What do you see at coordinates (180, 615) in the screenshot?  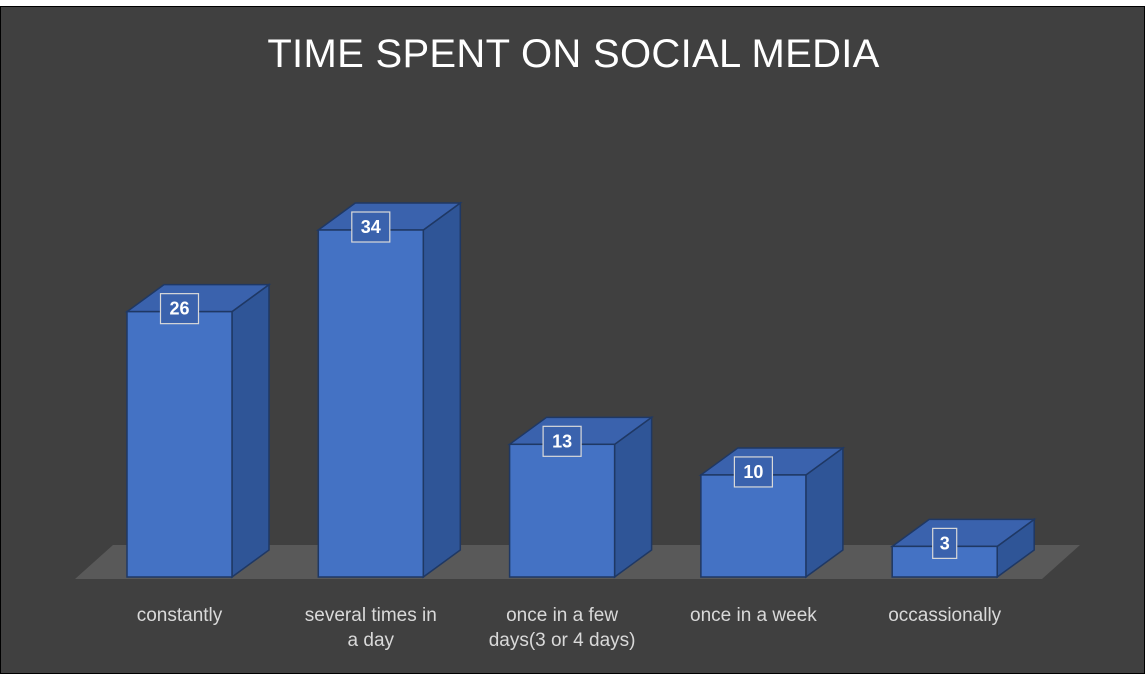 I see `category-label: constantly` at bounding box center [180, 615].